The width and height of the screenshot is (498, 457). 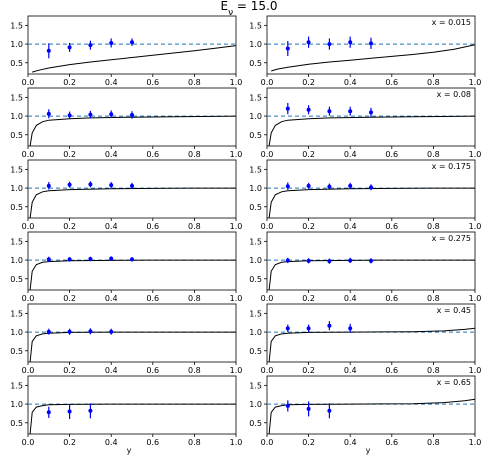 I want to click on panel-2: 0.5 1.0 1.5 0.0 0.2 0.4 0.6 0.8 1.0 x = 0.015, so click(x=365, y=51).